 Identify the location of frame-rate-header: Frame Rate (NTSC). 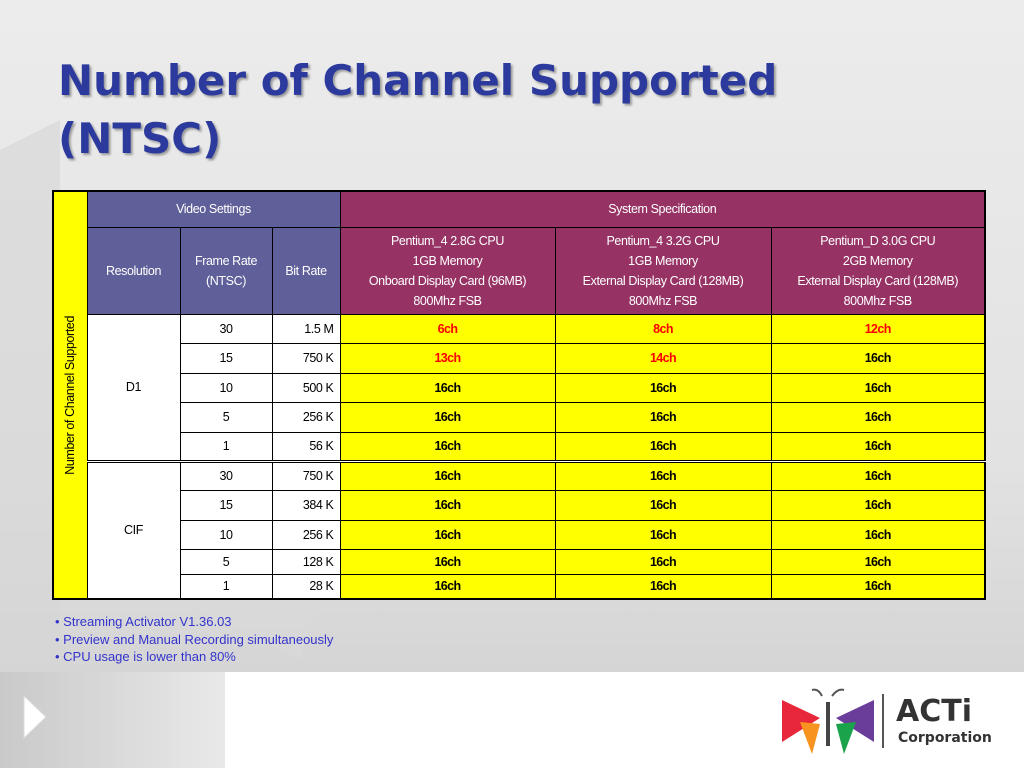
(226, 270).